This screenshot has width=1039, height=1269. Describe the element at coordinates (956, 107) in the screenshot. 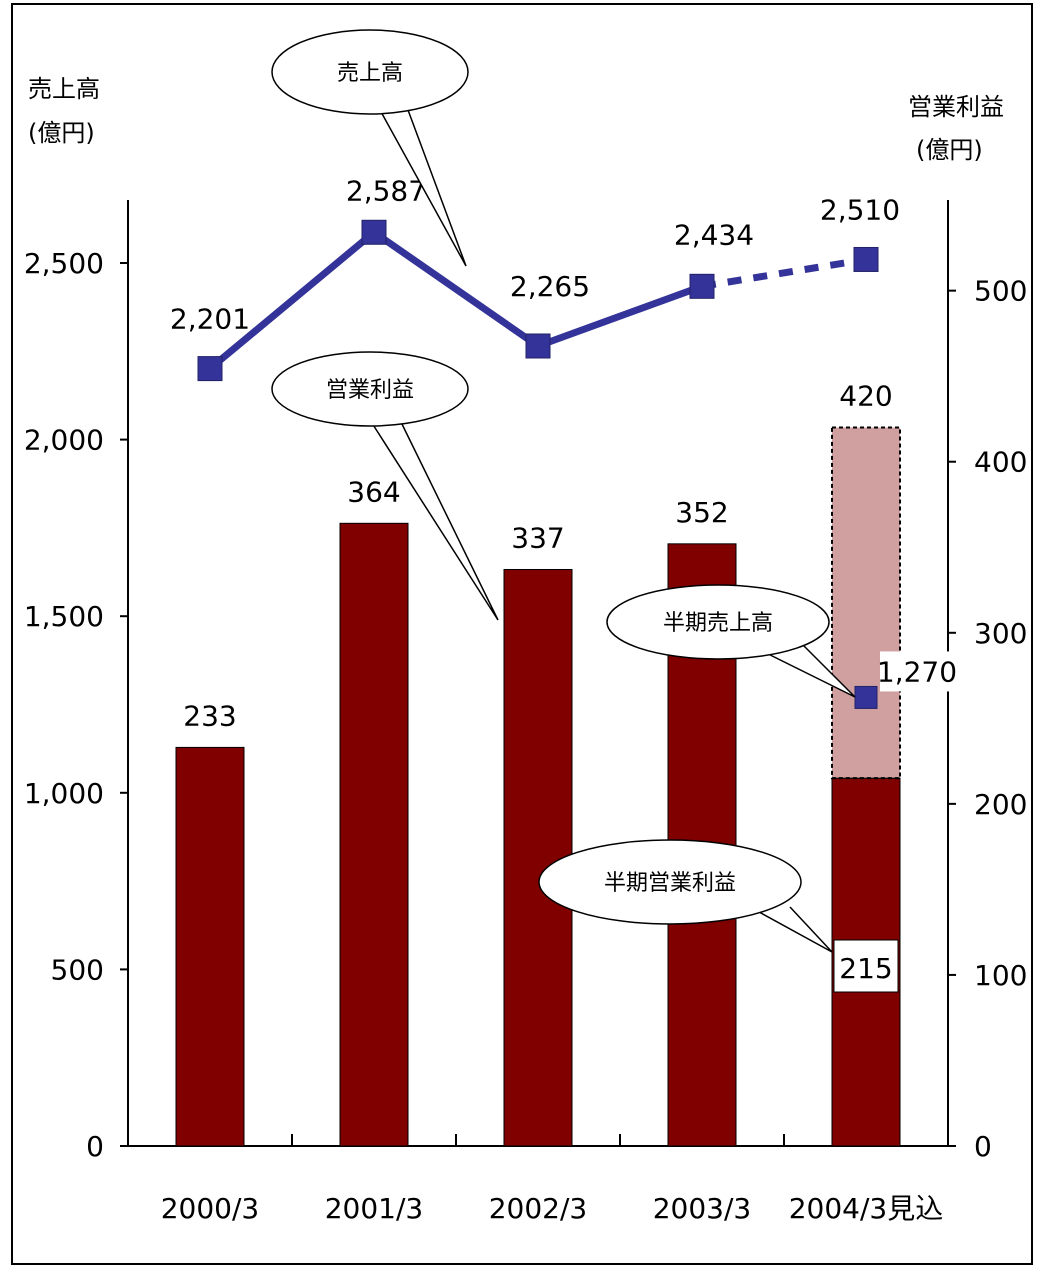

I see `right-axis-title-line1: 営業利益` at that location.